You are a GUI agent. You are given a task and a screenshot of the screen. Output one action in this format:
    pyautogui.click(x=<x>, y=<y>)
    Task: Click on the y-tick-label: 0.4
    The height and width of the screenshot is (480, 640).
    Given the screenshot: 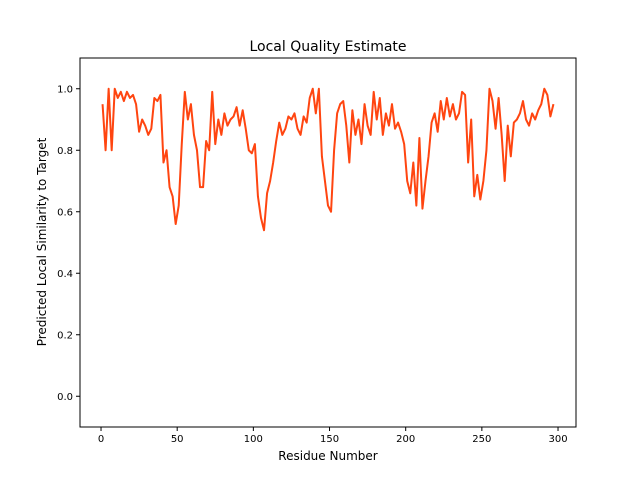 What is the action you would take?
    pyautogui.click(x=65, y=274)
    